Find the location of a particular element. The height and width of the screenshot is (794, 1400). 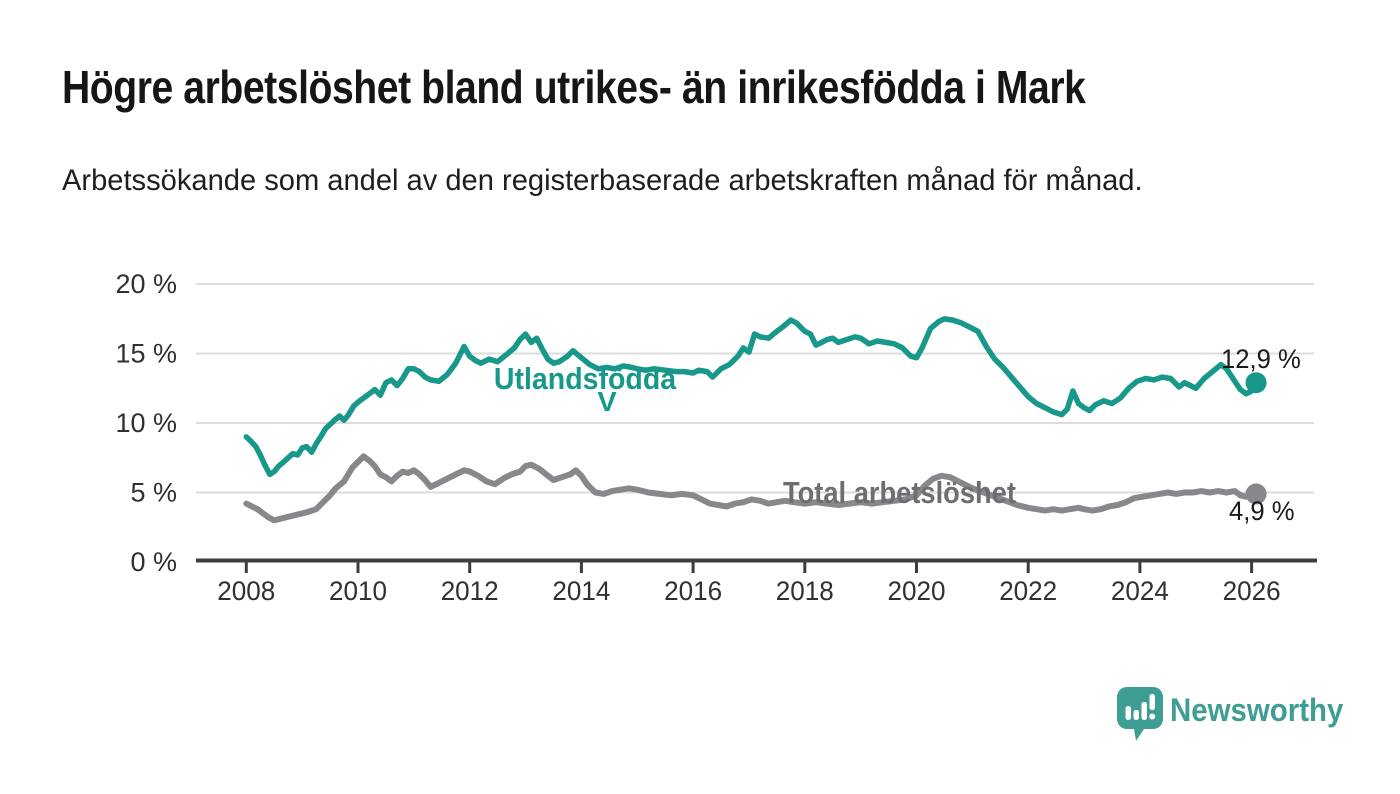

newsworthy-bubble-chart-icon is located at coordinates (1140, 714).